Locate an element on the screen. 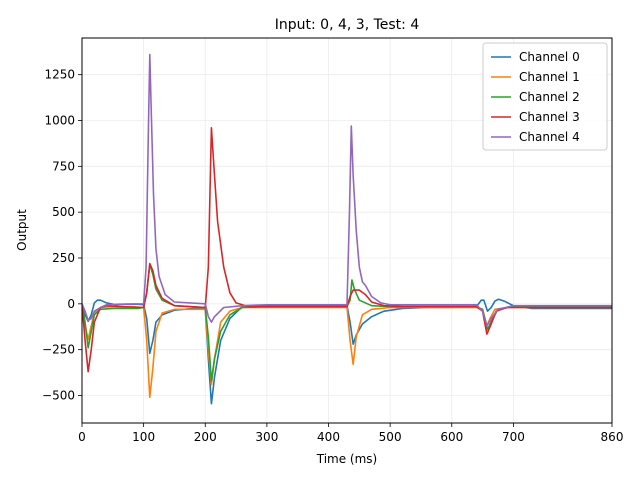  y-axis-label: Output is located at coordinates (22, 230).